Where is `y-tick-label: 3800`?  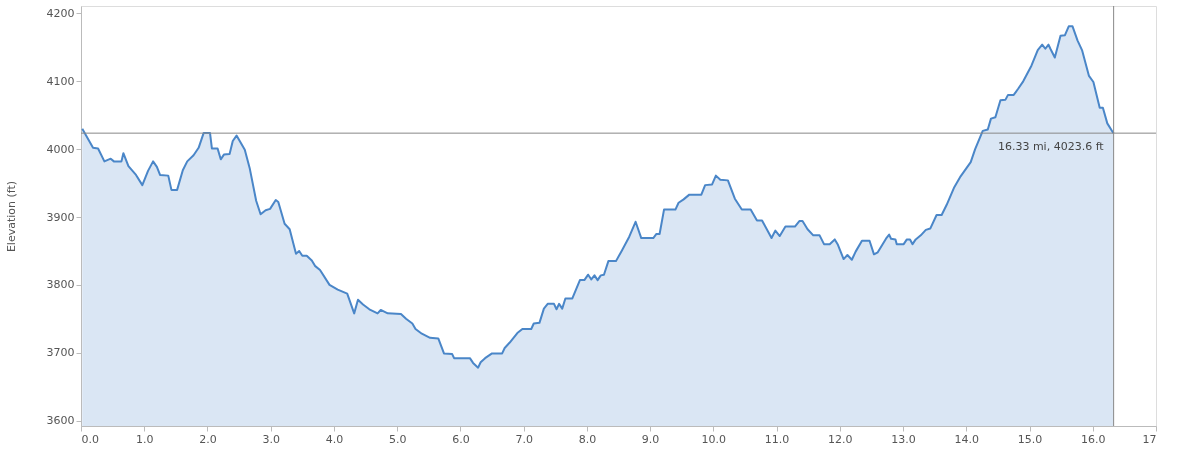
y-tick-label: 3800 is located at coordinates (60, 285).